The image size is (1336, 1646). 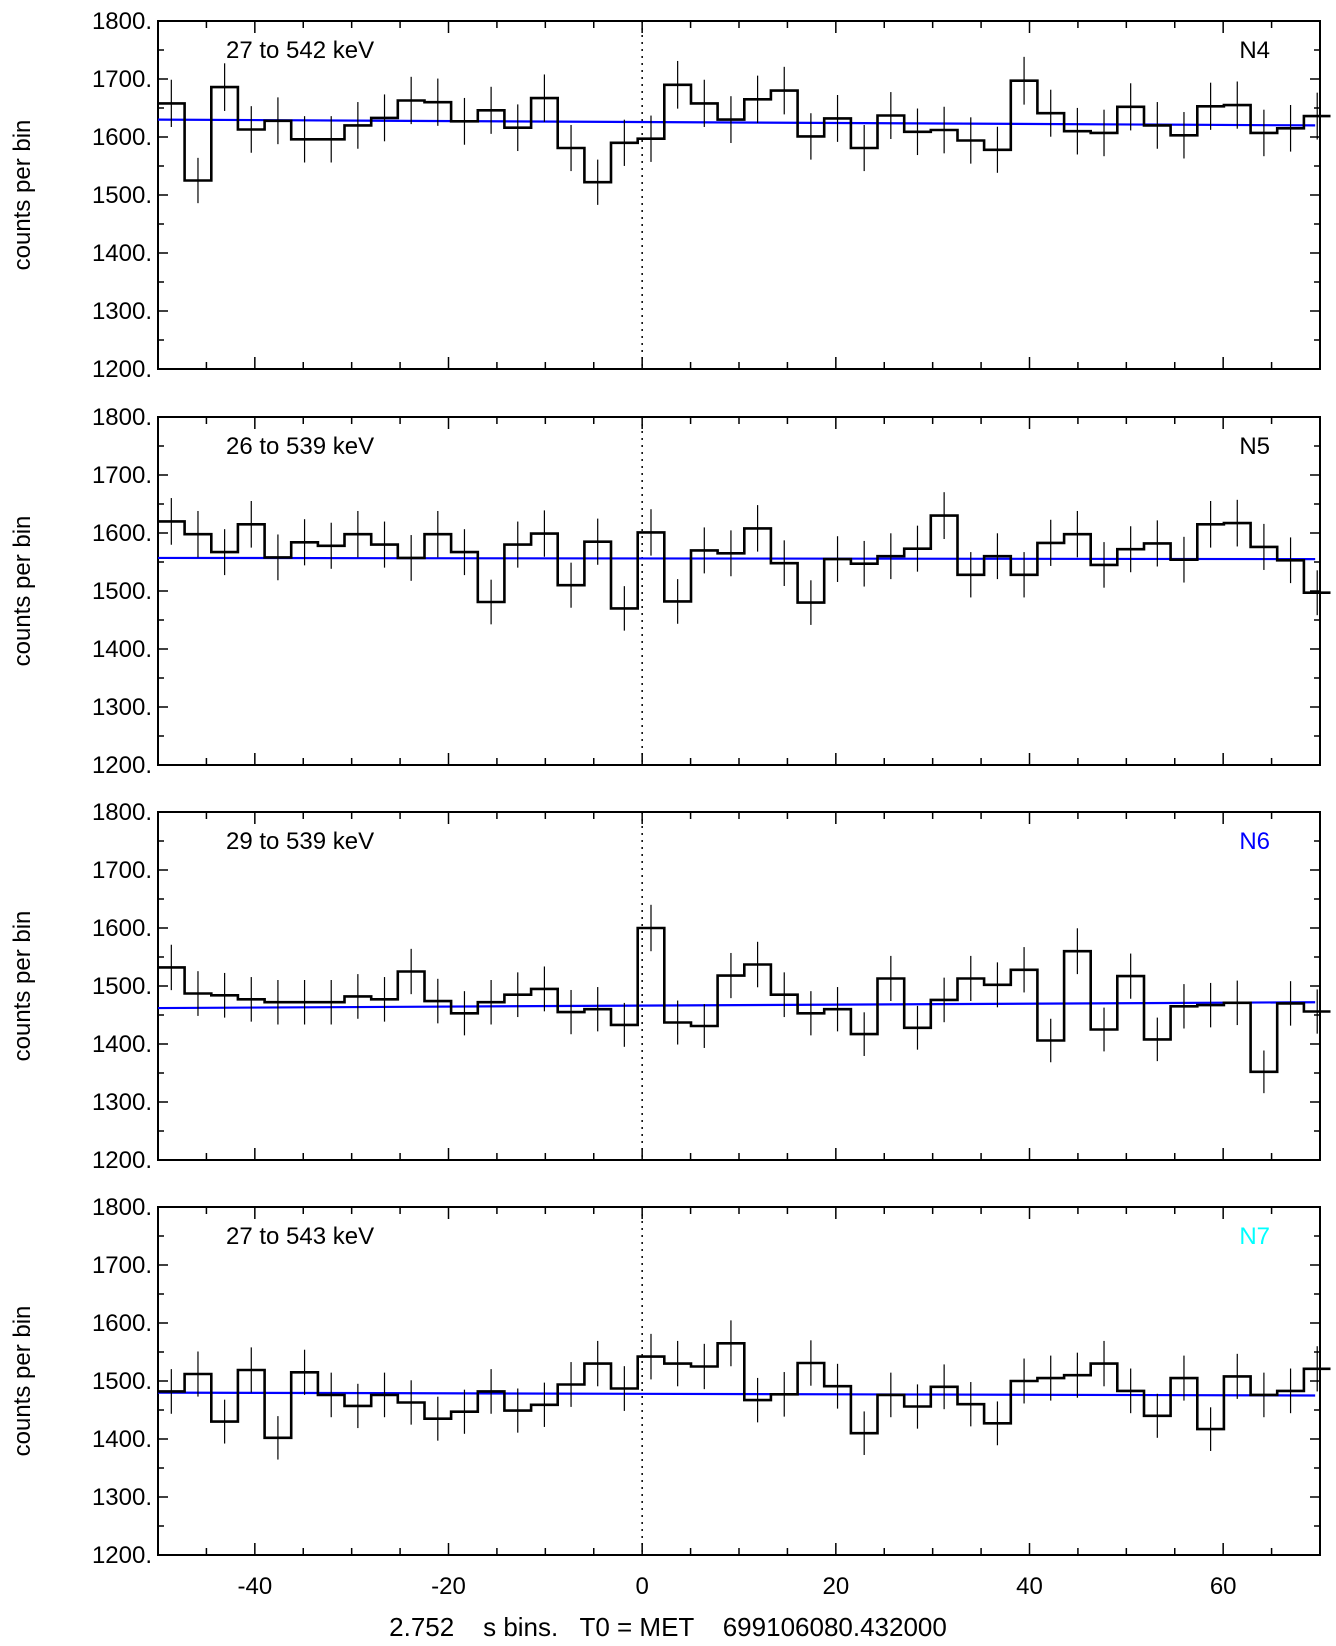 What do you see at coordinates (300, 446) in the screenshot?
I see `energy-range-label: 26 to 539 keV` at bounding box center [300, 446].